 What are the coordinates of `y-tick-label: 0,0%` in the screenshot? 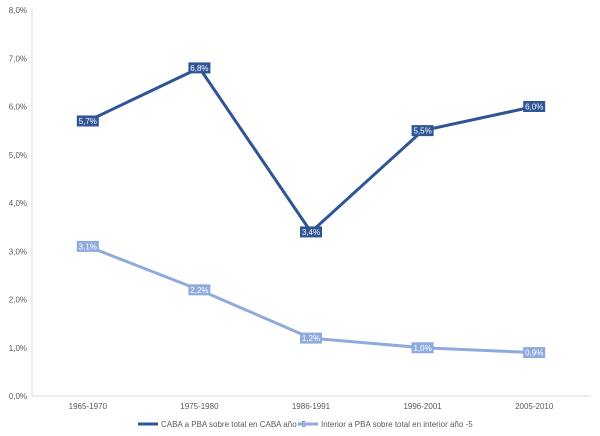 It's located at (18, 396).